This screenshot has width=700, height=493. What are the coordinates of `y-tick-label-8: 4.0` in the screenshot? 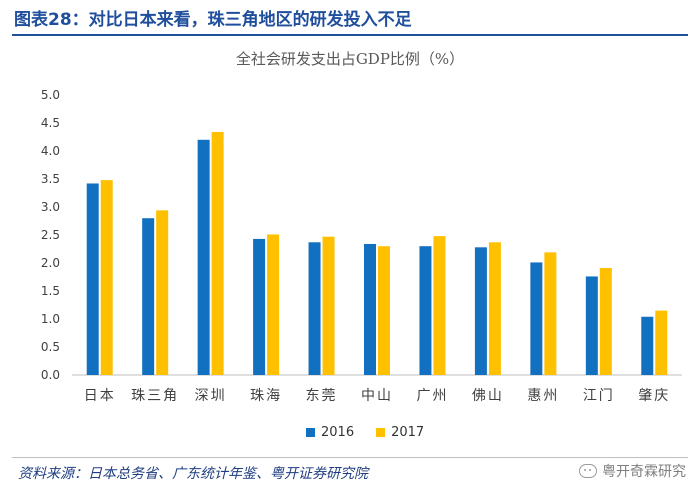 It's located at (50, 151).